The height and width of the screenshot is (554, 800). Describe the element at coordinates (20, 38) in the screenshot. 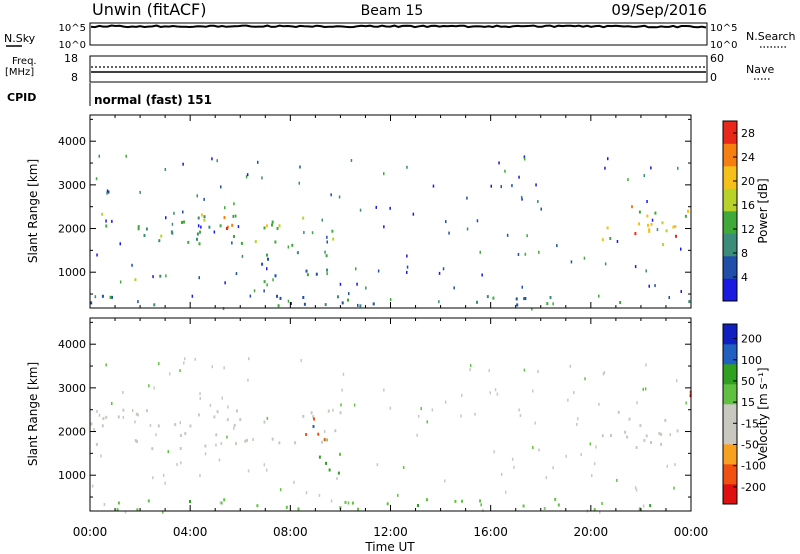

I see `nsky-label: N.Sky` at that location.